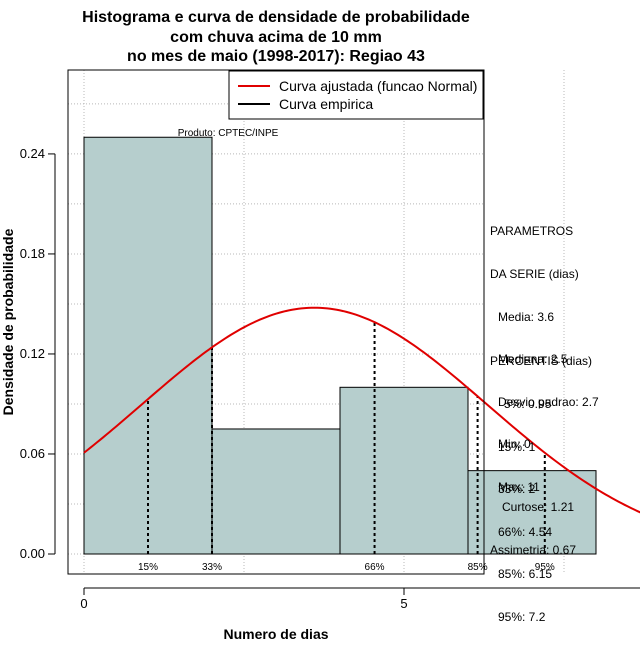 This screenshot has width=640, height=660. I want to click on percentil-66: 66%: 4.54, so click(525, 531).